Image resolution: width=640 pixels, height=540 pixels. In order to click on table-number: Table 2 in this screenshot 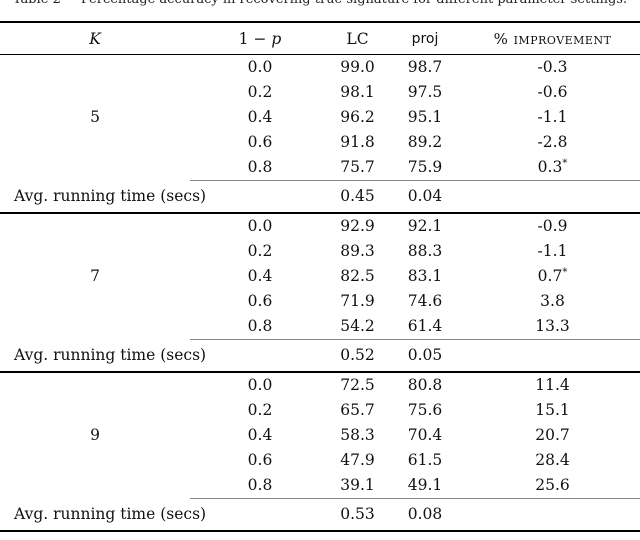, I will do `click(37, 3)`.